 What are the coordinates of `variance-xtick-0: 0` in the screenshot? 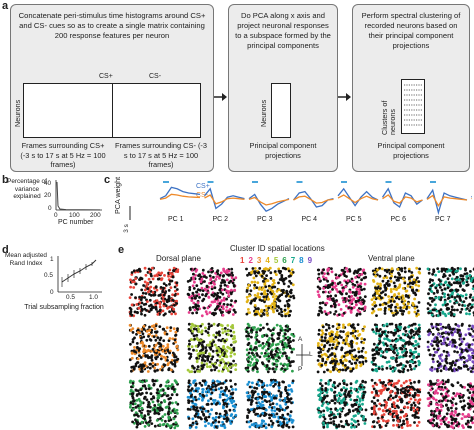 It's located at (56, 215).